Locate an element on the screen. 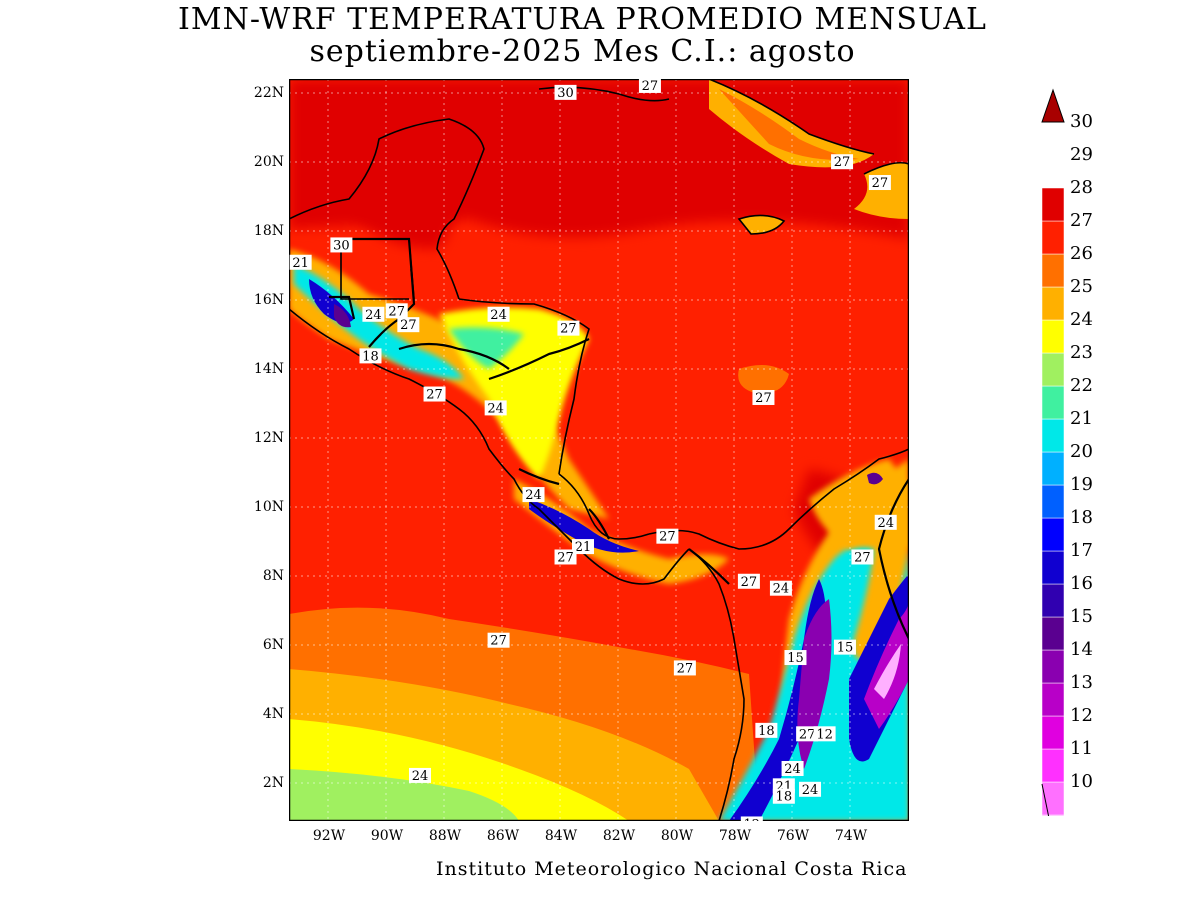 The width and height of the screenshot is (1200, 900). andes-purple-east is located at coordinates (886, 664).